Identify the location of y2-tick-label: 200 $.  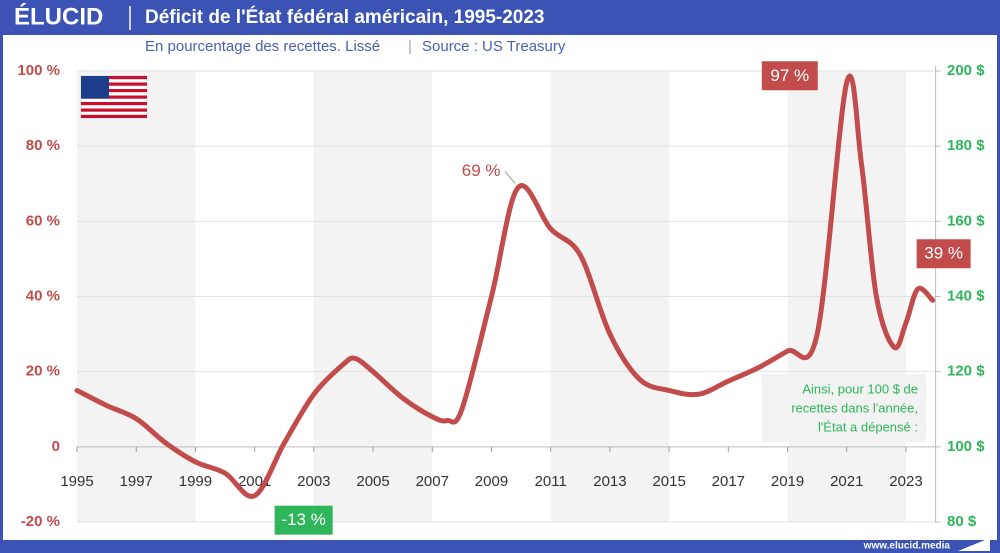
(966, 70).